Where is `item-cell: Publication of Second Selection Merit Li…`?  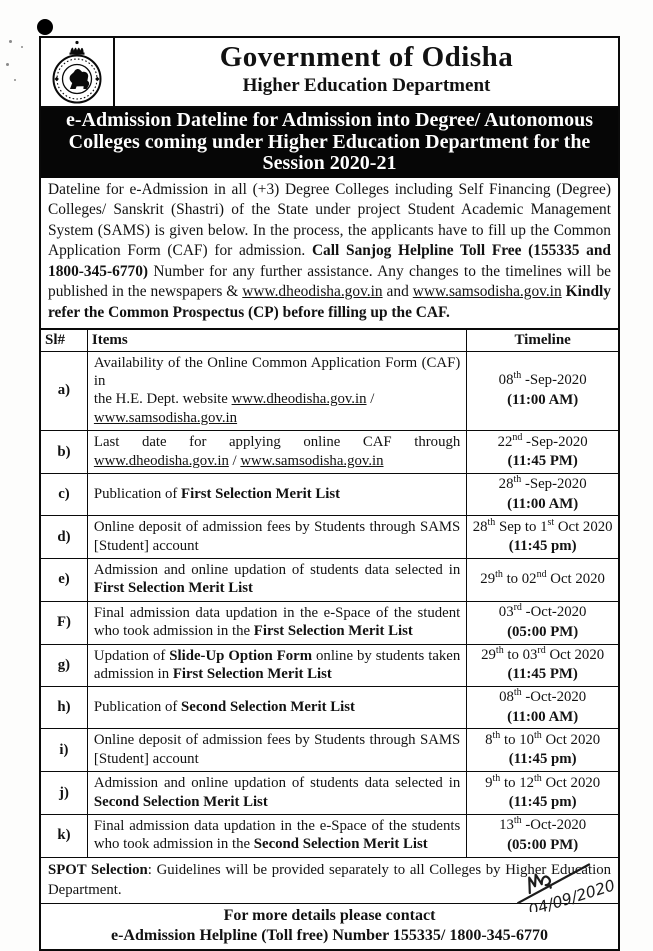
item-cell: Publication of Second Selection Merit Li… is located at coordinates (277, 708).